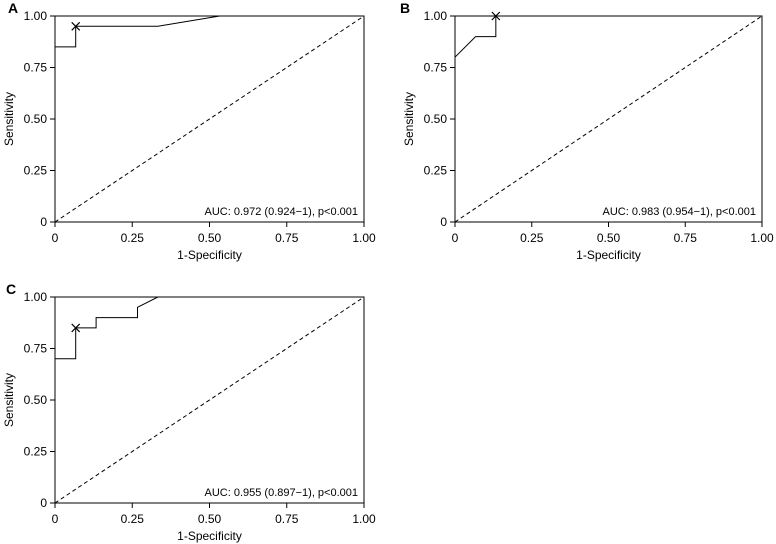 The width and height of the screenshot is (776, 544). What do you see at coordinates (55, 519) in the screenshot?
I see `panel-c-x-tick-label: 0` at bounding box center [55, 519].